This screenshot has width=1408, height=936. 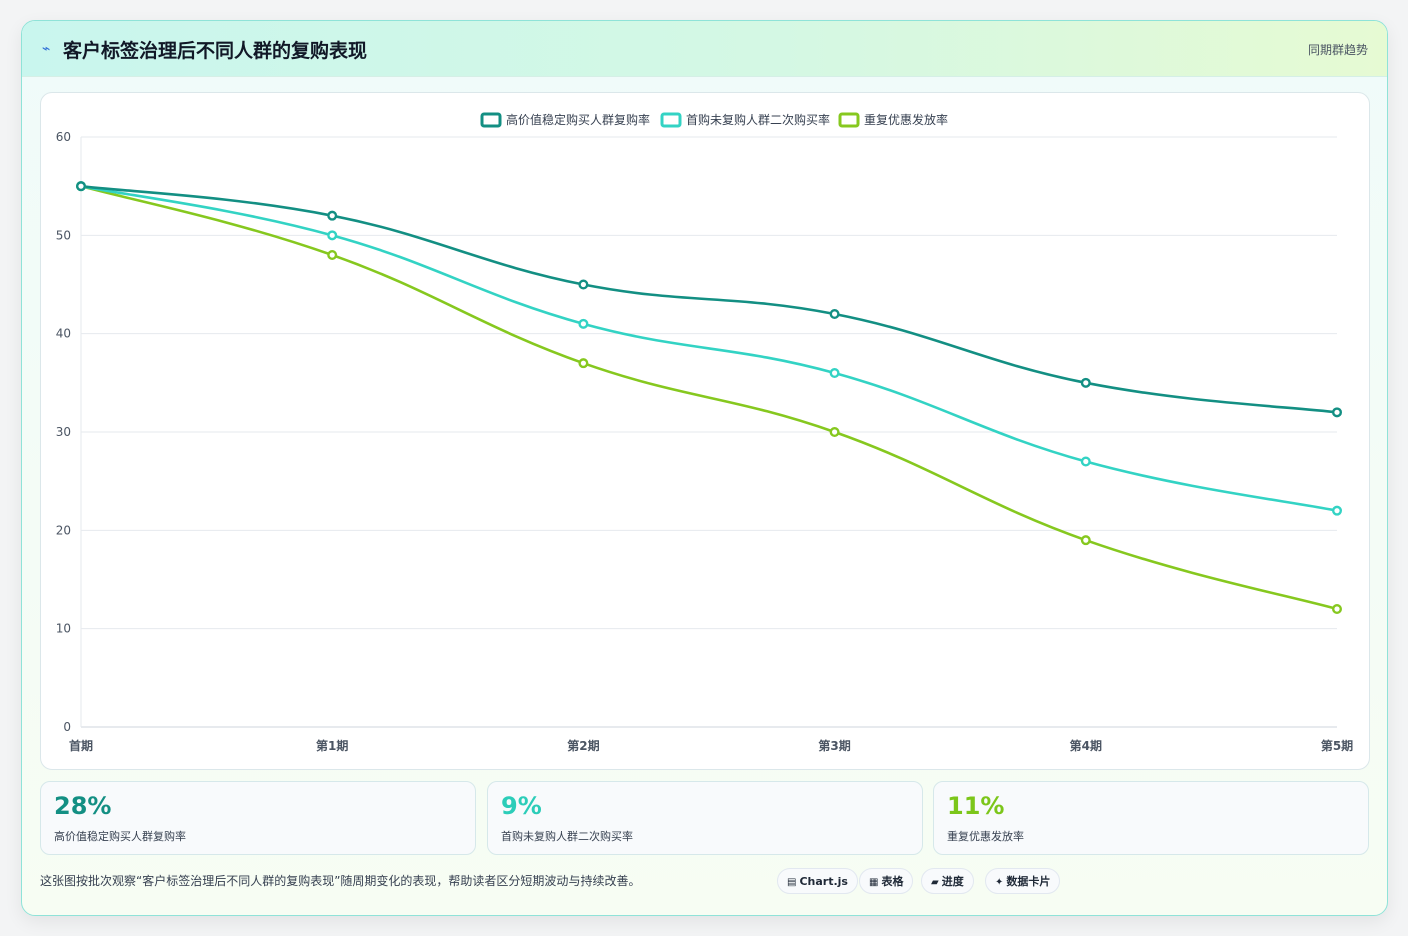 What do you see at coordinates (906, 119) in the screenshot?
I see `legend-label: 重复优惠发放率` at bounding box center [906, 119].